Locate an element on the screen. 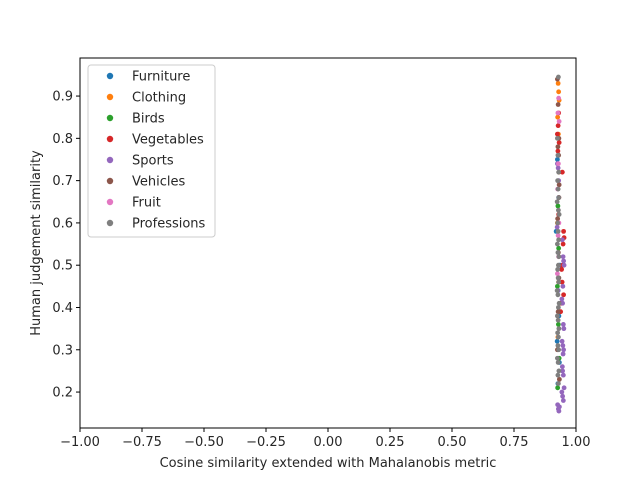 This screenshot has height=480, width=640. x-tick-label: −0.75 is located at coordinates (142, 442).